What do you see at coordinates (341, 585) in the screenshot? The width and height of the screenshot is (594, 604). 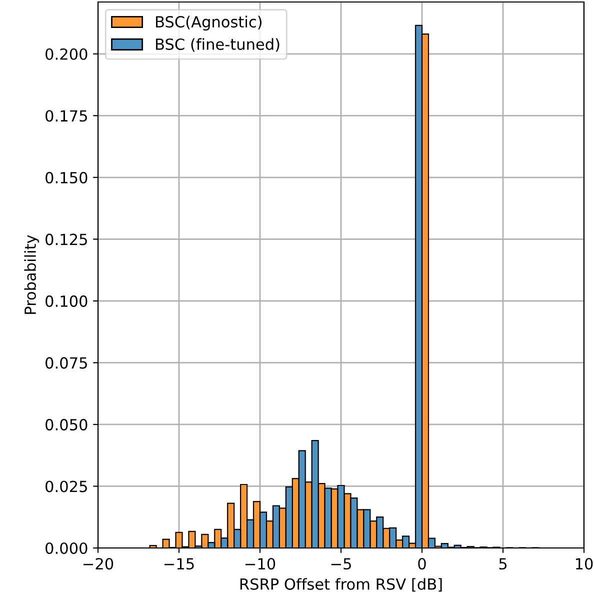 I see `x-axis-title: RSRP Offset from RSV [dB]` at bounding box center [341, 585].